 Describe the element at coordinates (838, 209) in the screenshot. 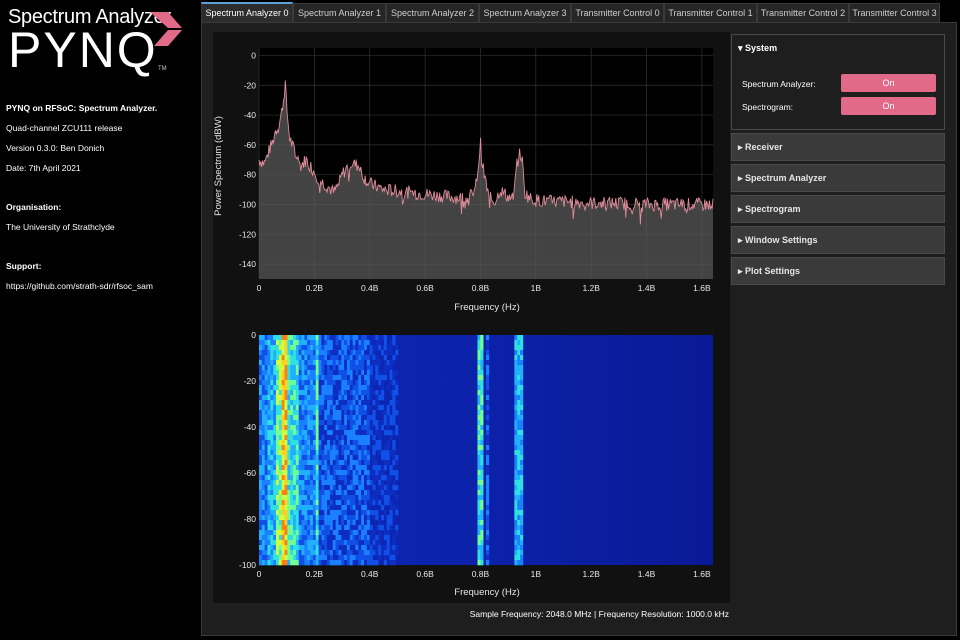

I see `spectrogram-section: ▸ Spectrogram` at that location.